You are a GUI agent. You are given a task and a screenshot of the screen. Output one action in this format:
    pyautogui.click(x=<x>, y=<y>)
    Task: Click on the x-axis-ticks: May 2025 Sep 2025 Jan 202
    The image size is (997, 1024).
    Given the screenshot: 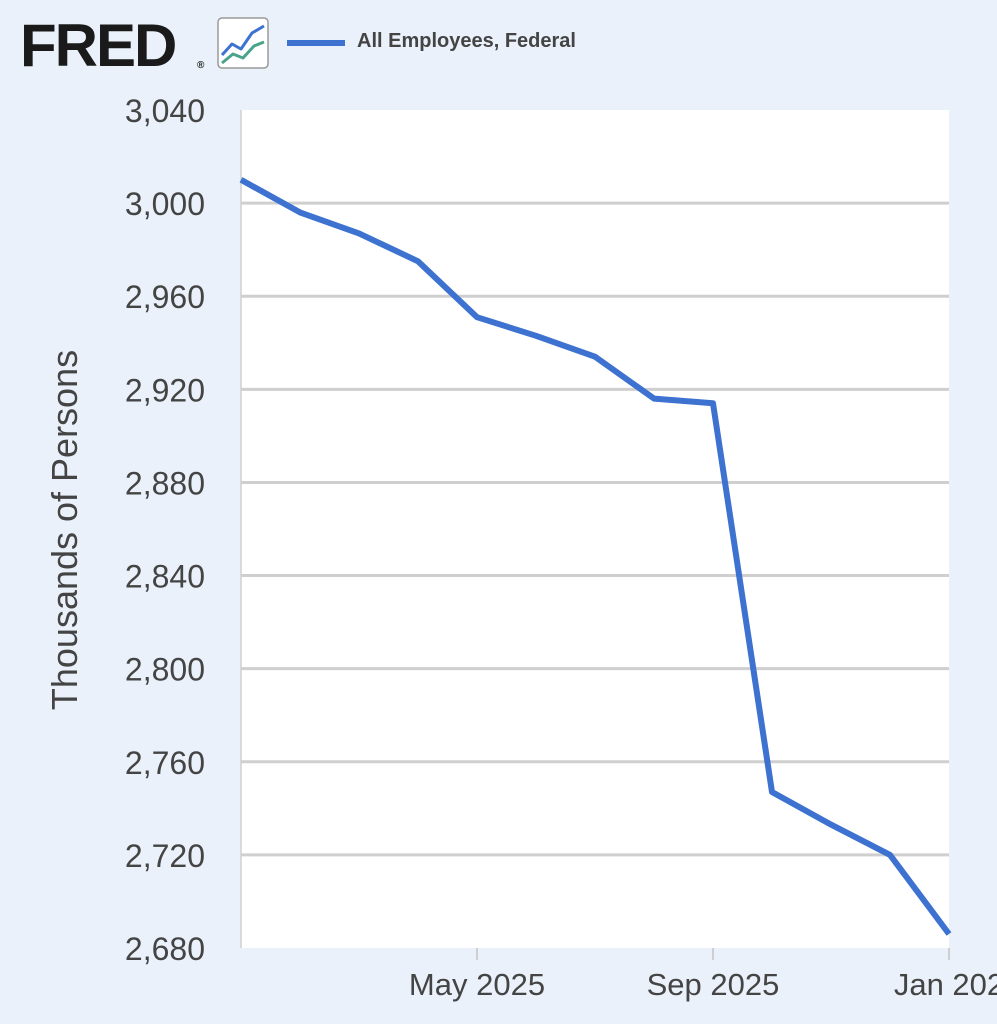 What is the action you would take?
    pyautogui.click(x=703, y=975)
    